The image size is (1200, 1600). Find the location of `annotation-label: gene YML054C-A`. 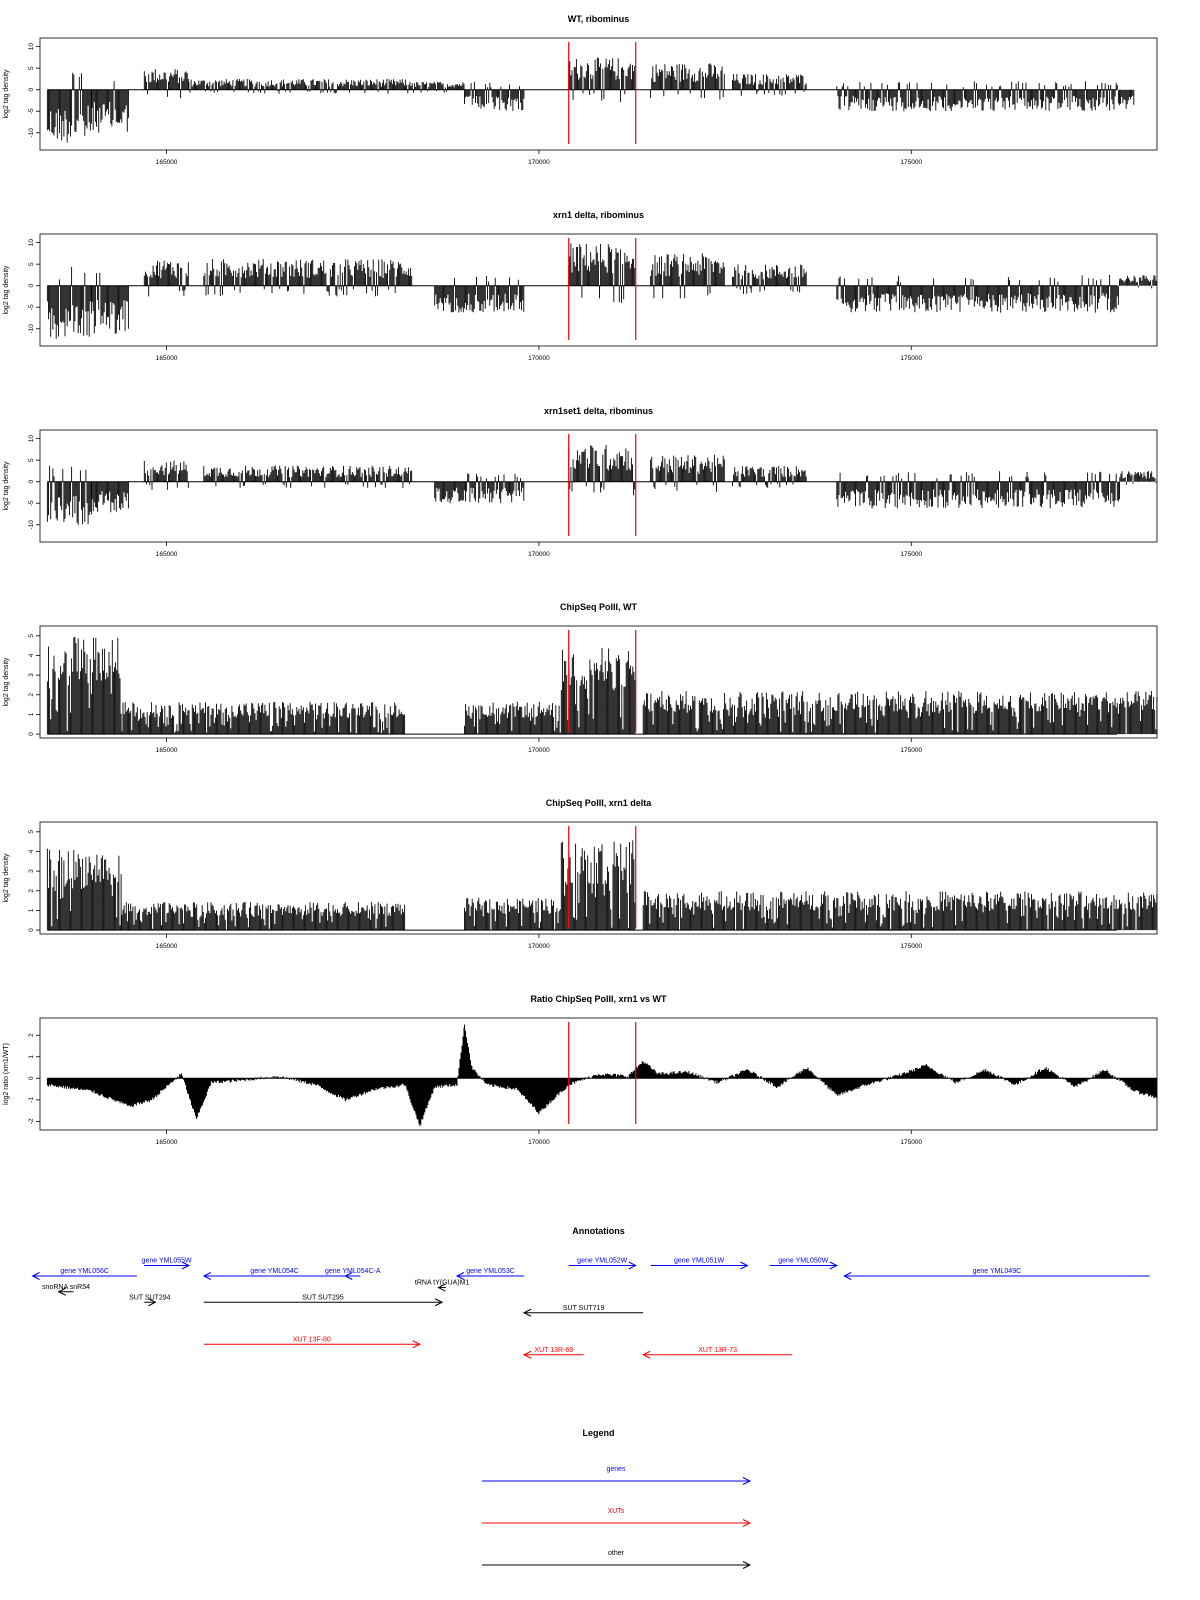

annotation-label: gene YML054C-A is located at coordinates (353, 1271).